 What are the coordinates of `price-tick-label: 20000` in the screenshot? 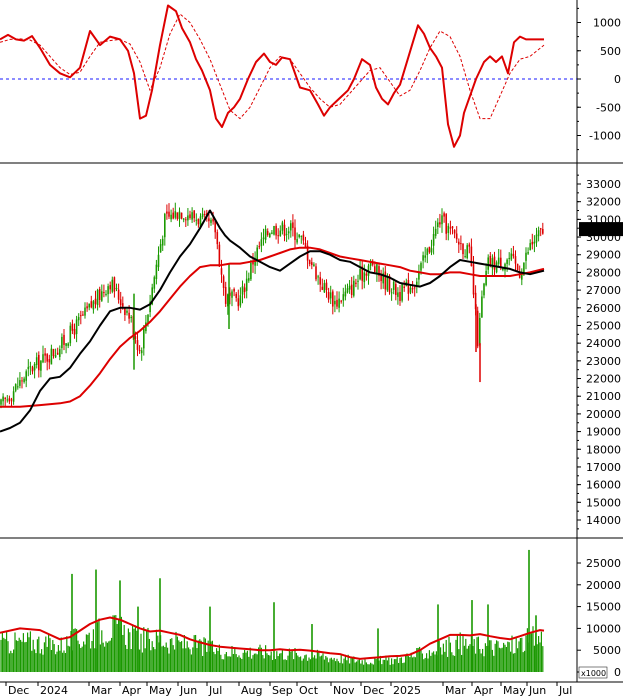 It's located at (603, 414).